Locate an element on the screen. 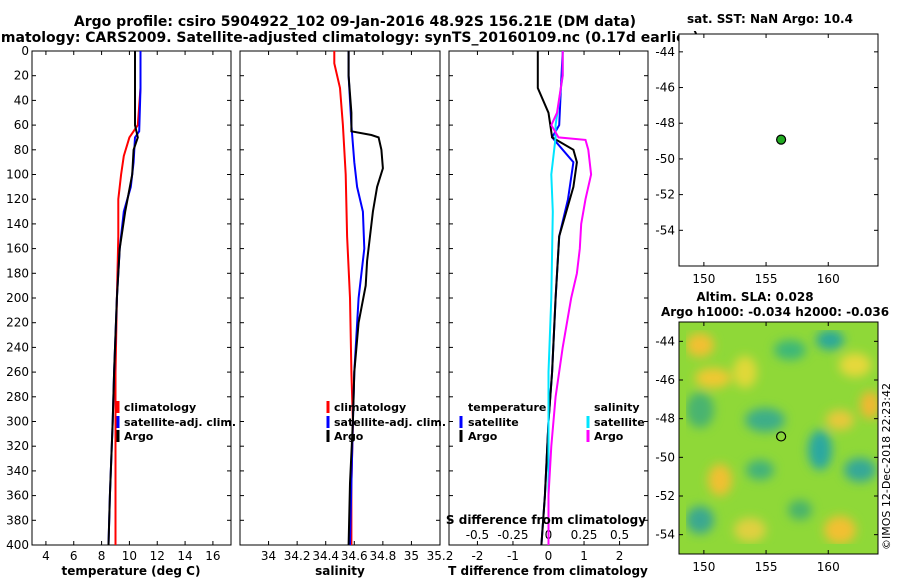 This screenshot has height=580, width=900. salinity-tick-label: 34.4 is located at coordinates (325, 556).